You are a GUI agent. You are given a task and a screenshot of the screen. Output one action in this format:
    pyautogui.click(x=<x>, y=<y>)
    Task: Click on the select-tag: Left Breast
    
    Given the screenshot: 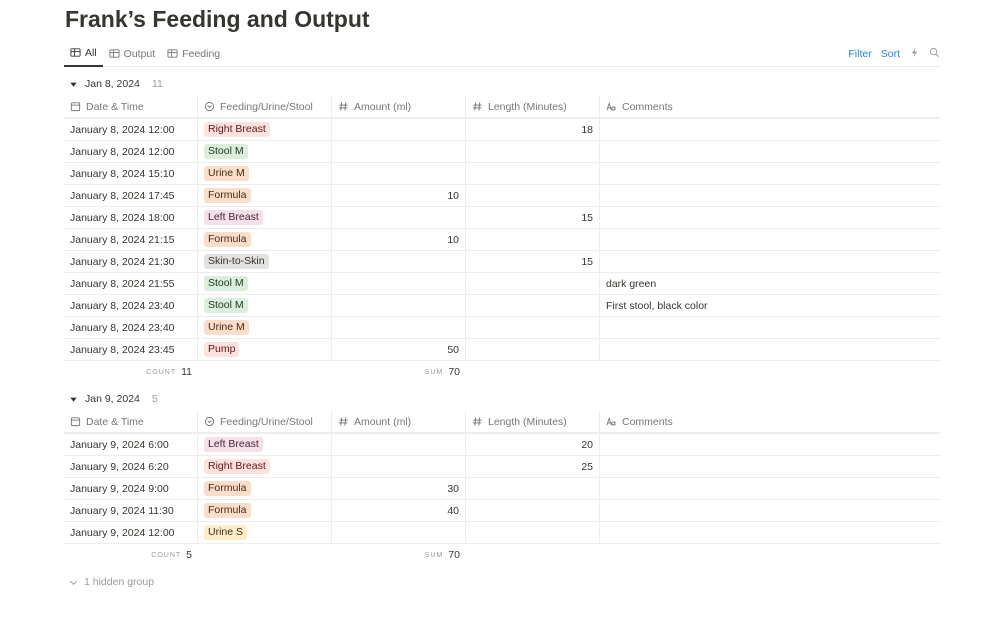 What is the action you would take?
    pyautogui.click(x=233, y=217)
    